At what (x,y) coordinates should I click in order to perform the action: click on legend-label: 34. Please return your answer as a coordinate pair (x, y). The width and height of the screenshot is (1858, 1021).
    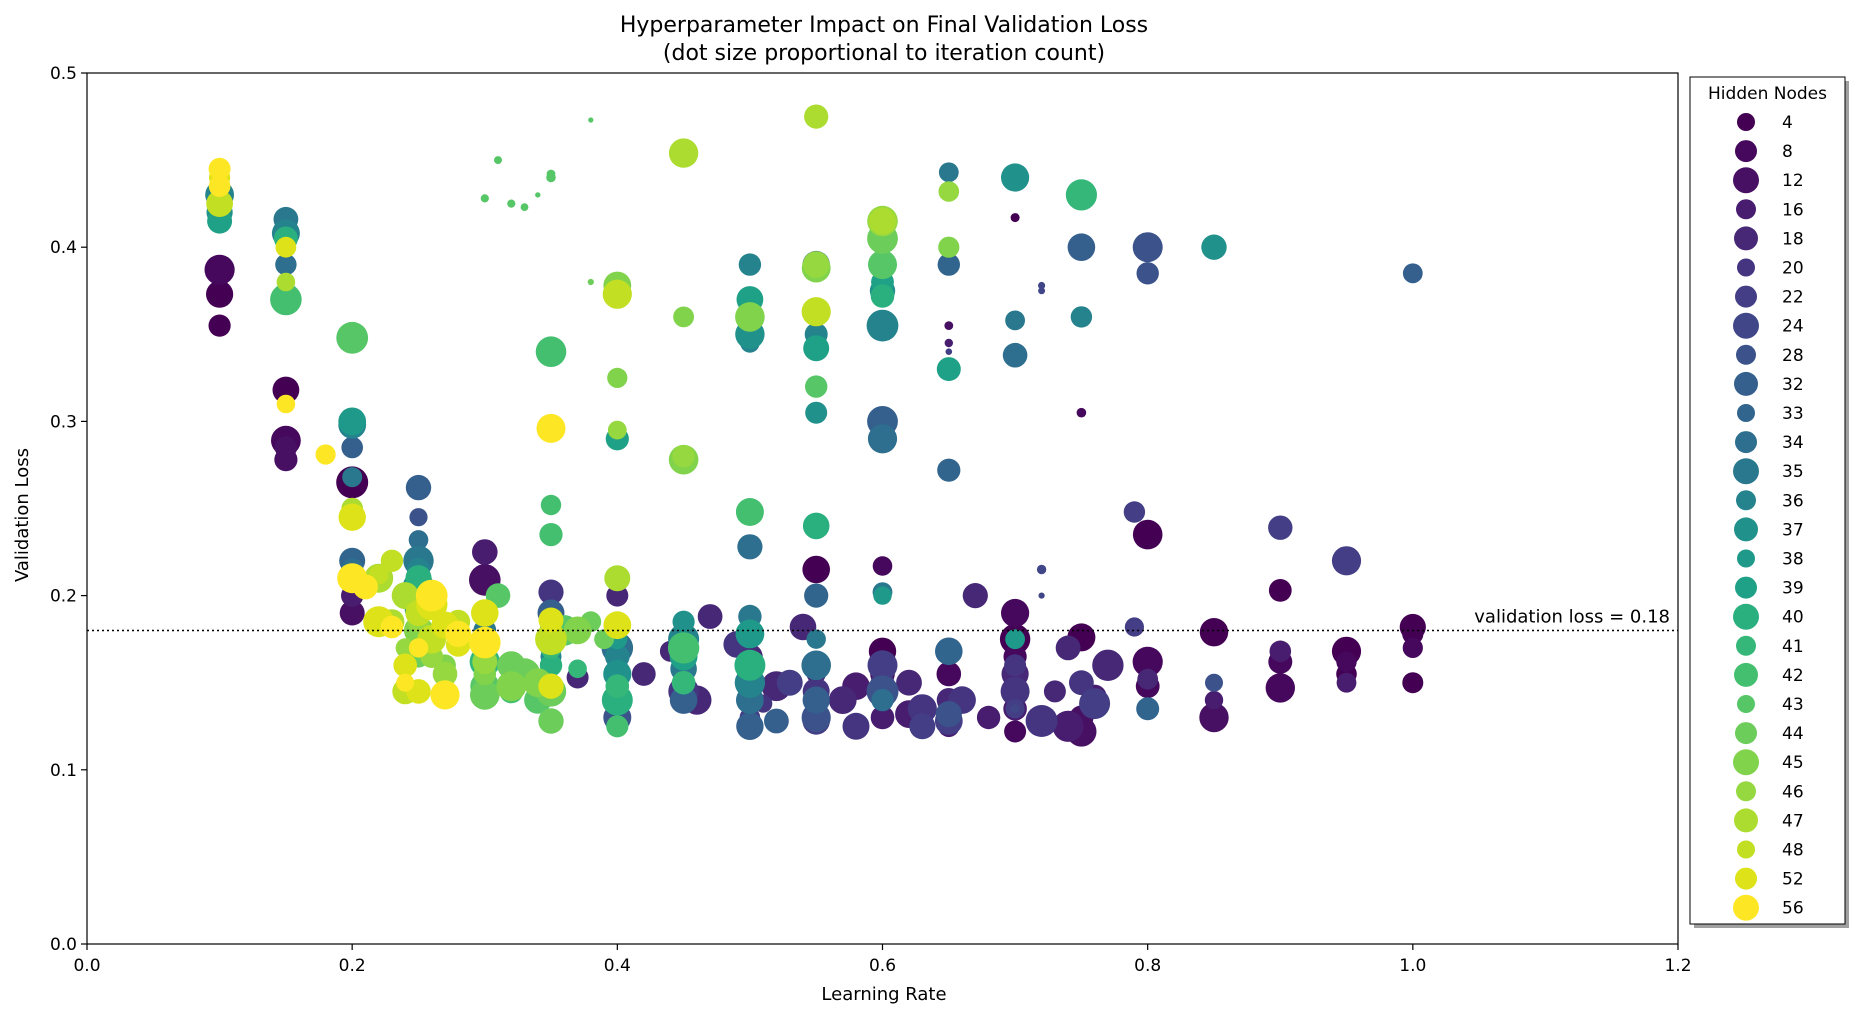
    Looking at the image, I should click on (1793, 443).